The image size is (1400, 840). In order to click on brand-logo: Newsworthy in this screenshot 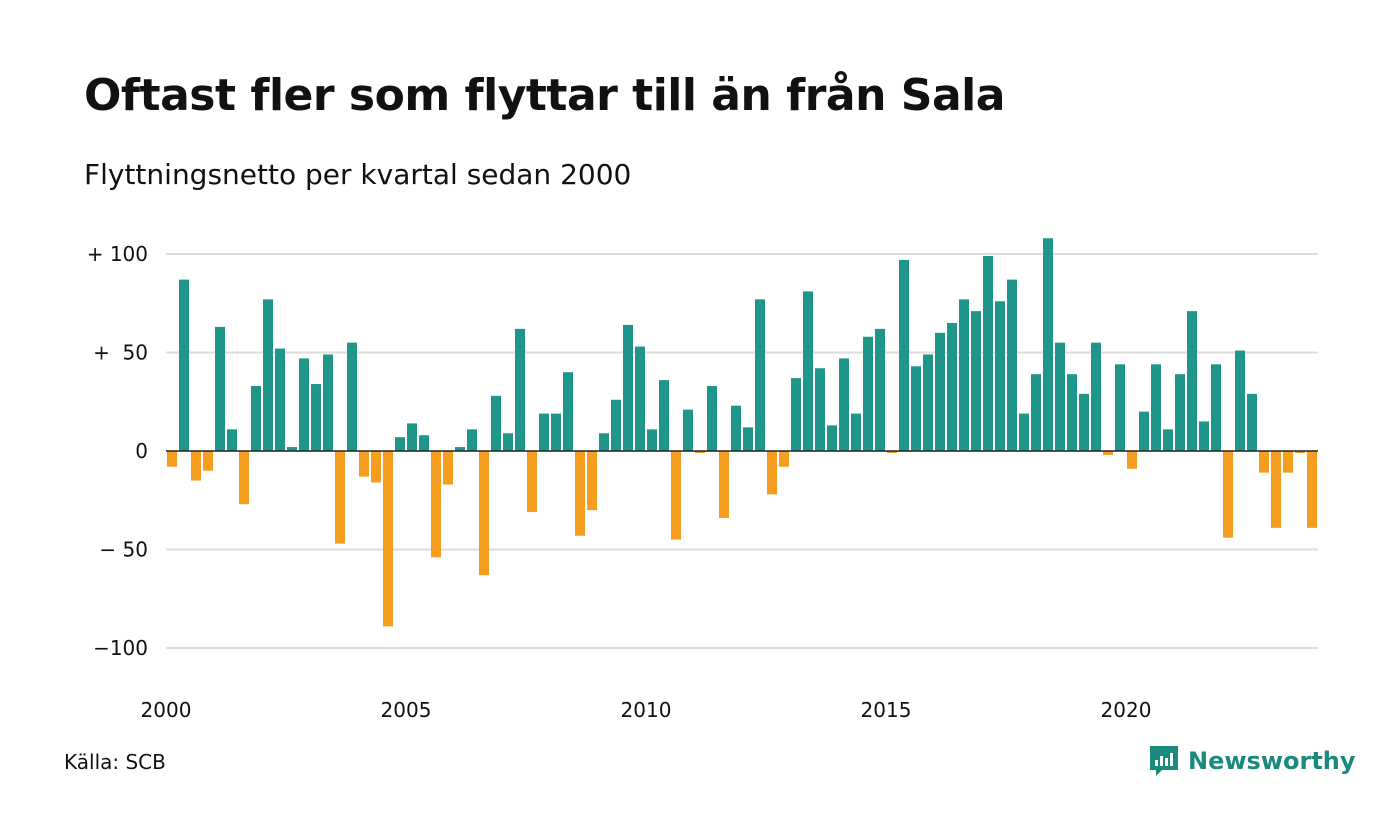, I will do `click(1252, 761)`.